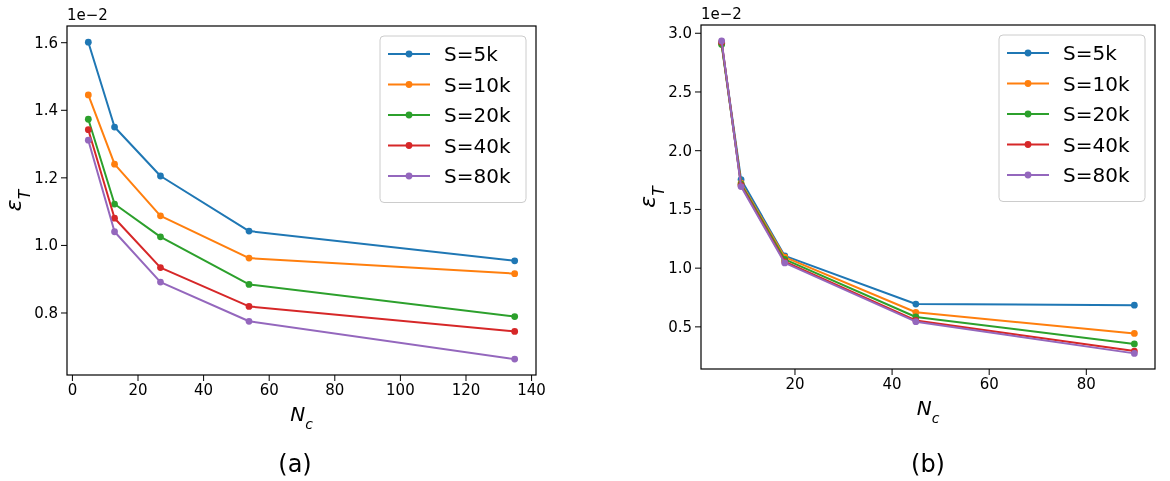  I want to click on text: (a), so click(295, 464).